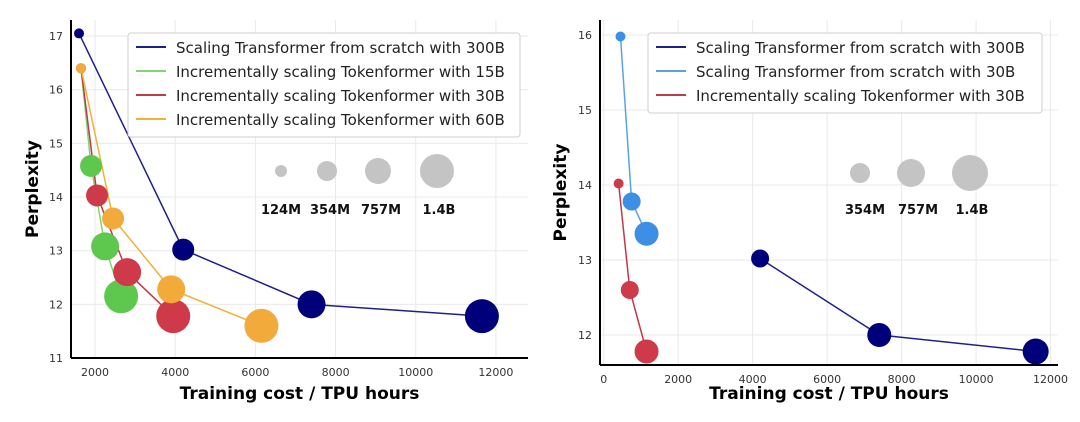 This screenshot has height=422, width=1080. I want to click on y-tick-label: 17, so click(56, 36).